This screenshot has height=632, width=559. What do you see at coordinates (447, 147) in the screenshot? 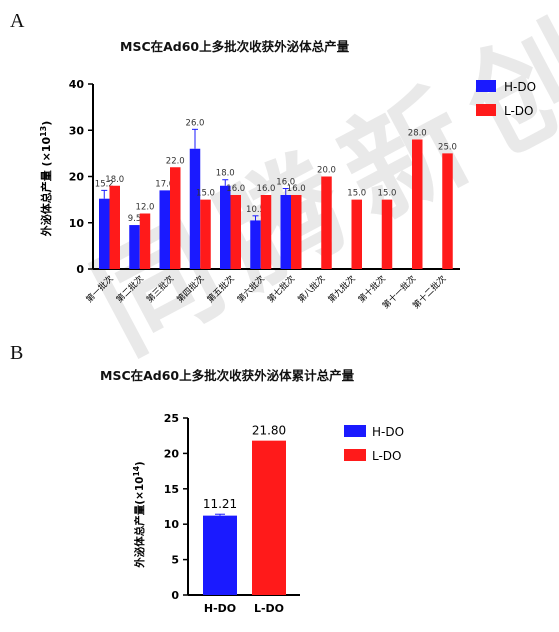
I see `data-label: 25.0` at bounding box center [447, 147].